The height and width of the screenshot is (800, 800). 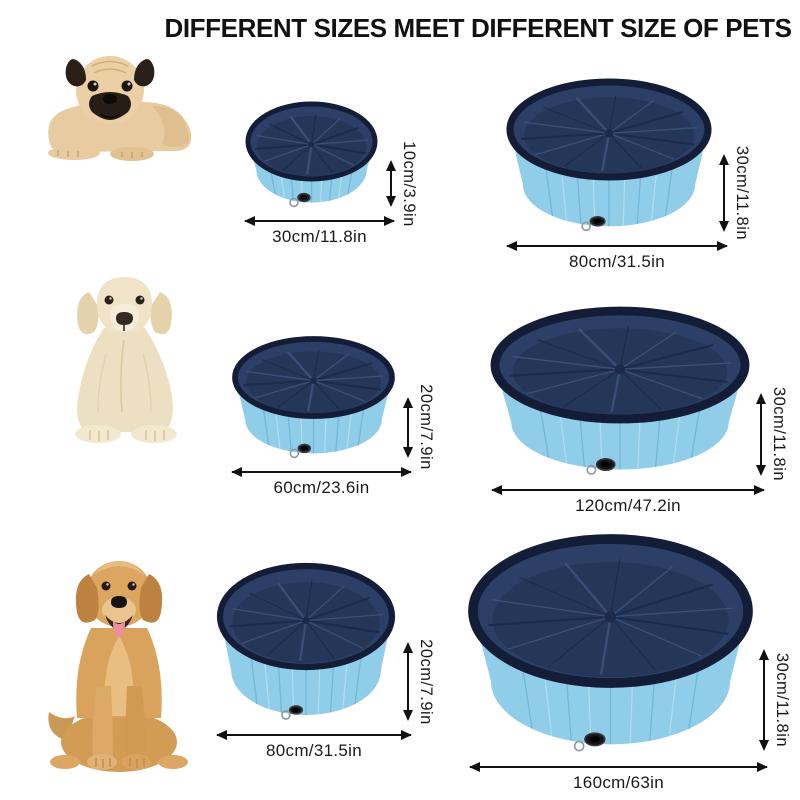 I want to click on pool-diameter-label: 160cm/63in, so click(x=618, y=782).